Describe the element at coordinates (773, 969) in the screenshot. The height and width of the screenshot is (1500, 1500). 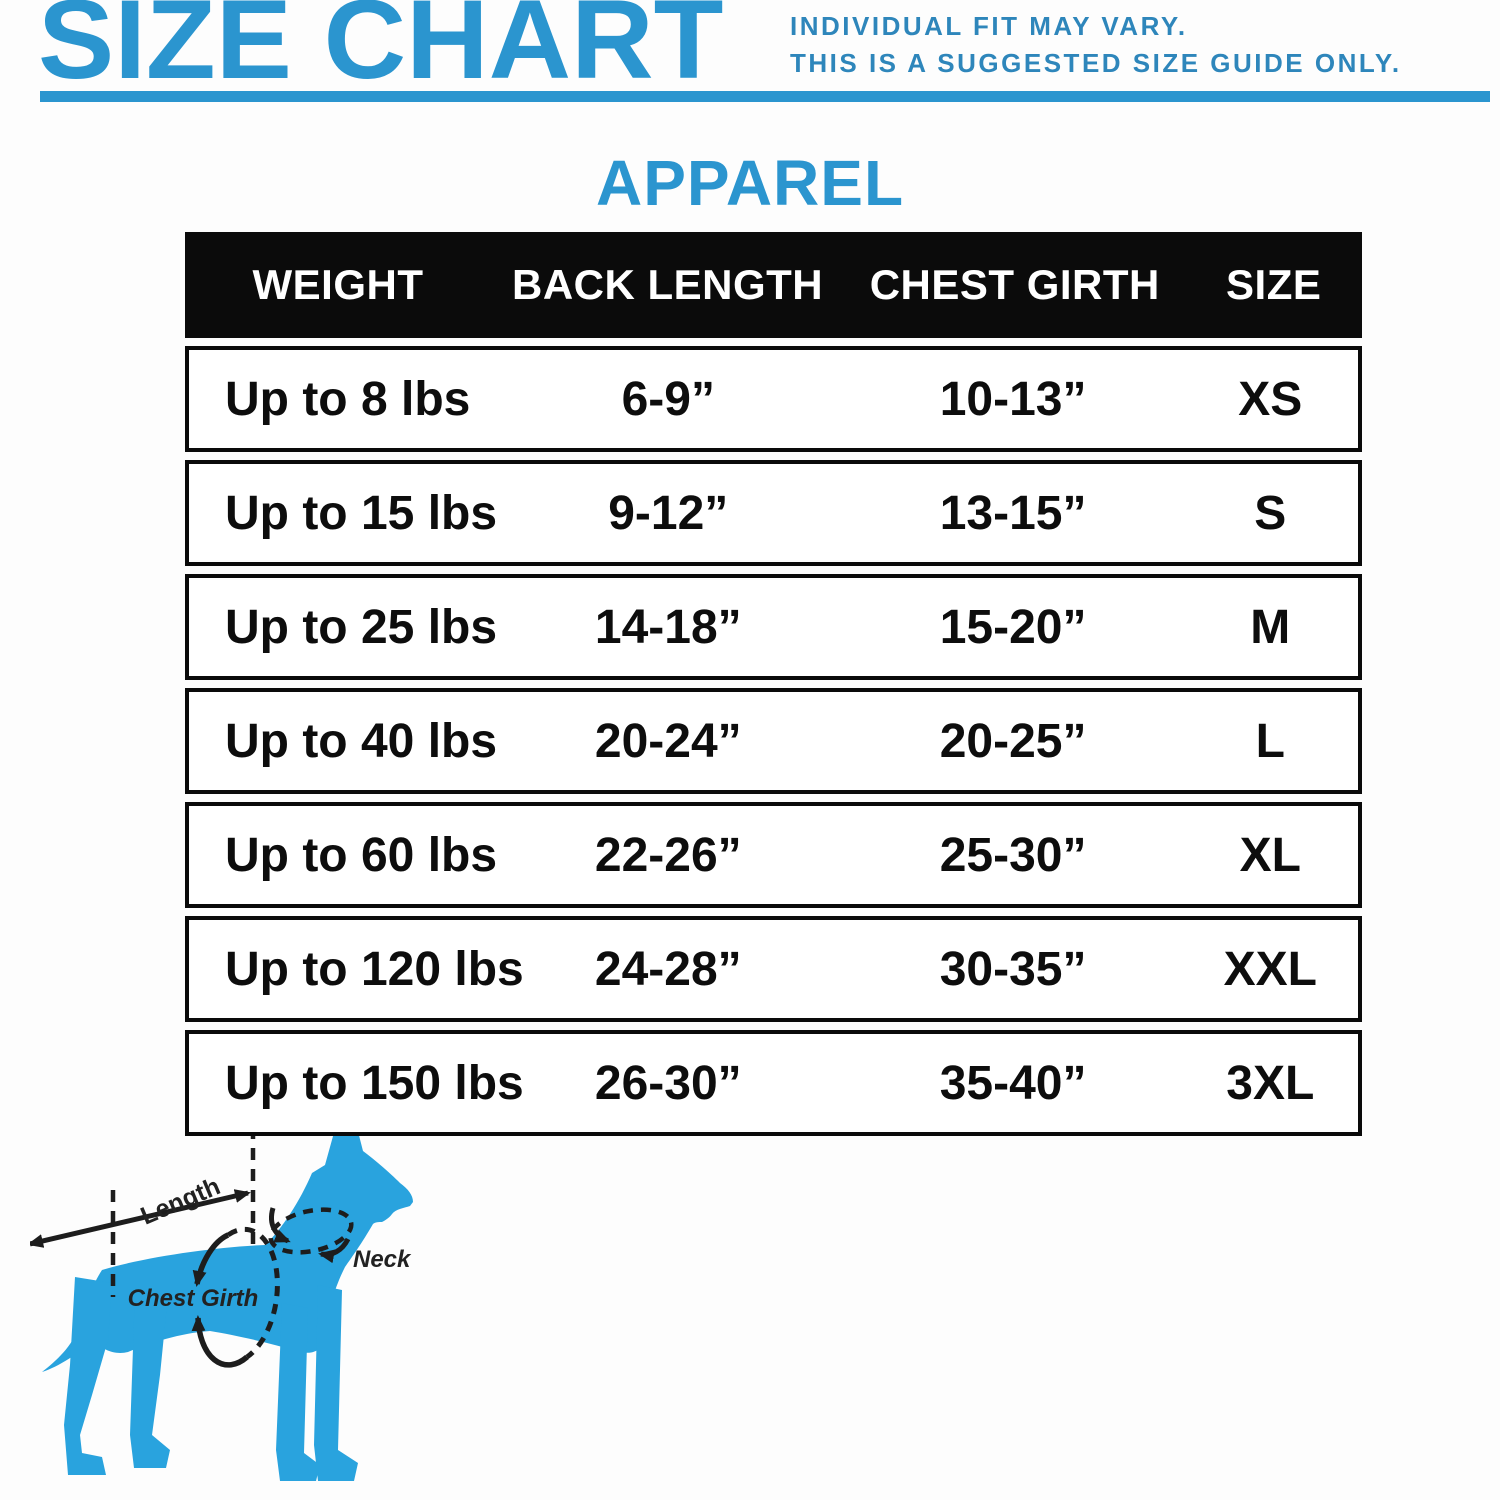
I see `table-row: Up to 120 lbs 24-28” 30-35” XXL` at that location.